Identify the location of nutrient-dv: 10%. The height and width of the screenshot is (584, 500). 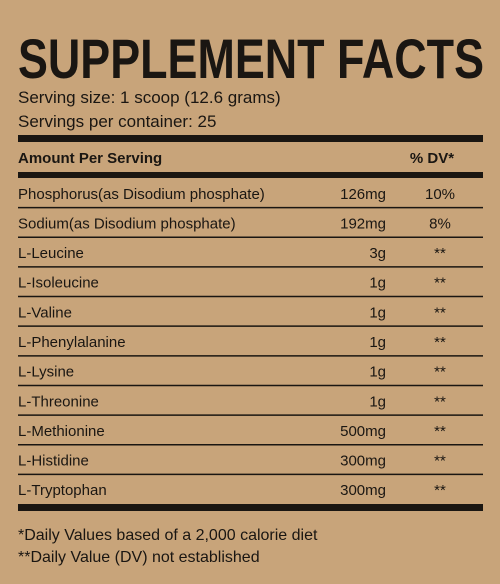
(440, 194).